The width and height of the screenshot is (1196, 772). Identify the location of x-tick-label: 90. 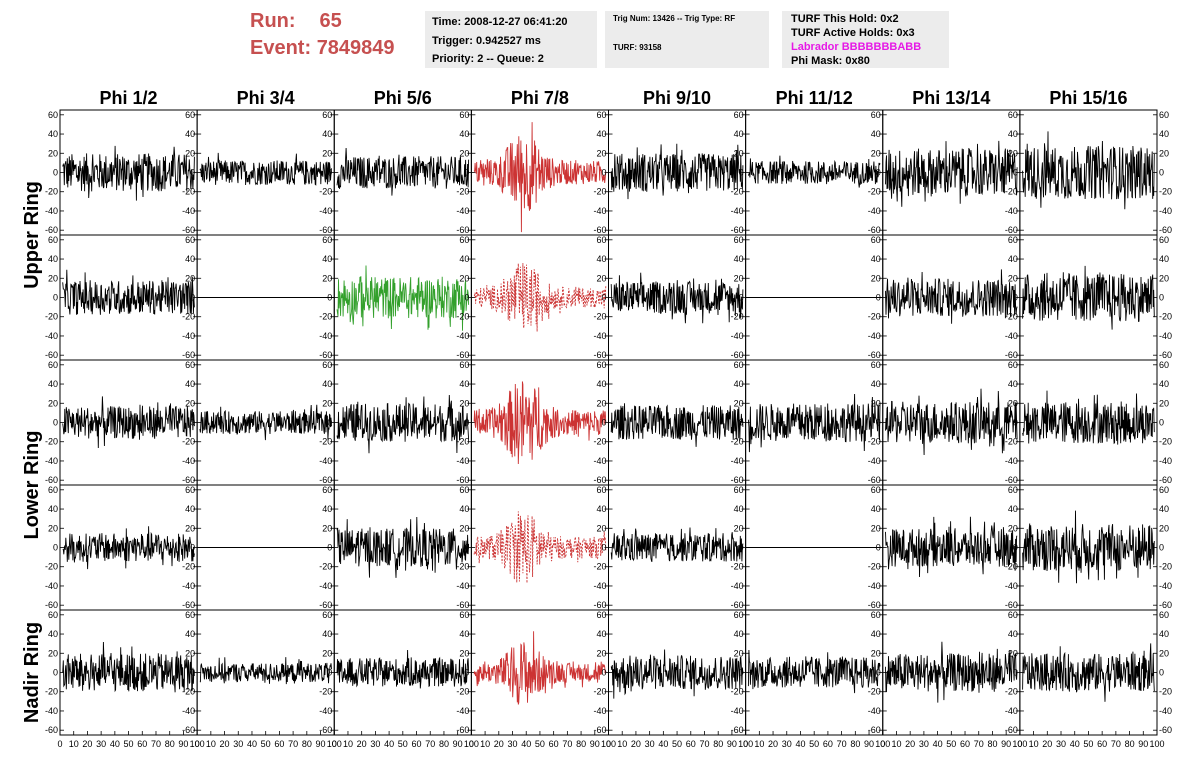
(732, 744).